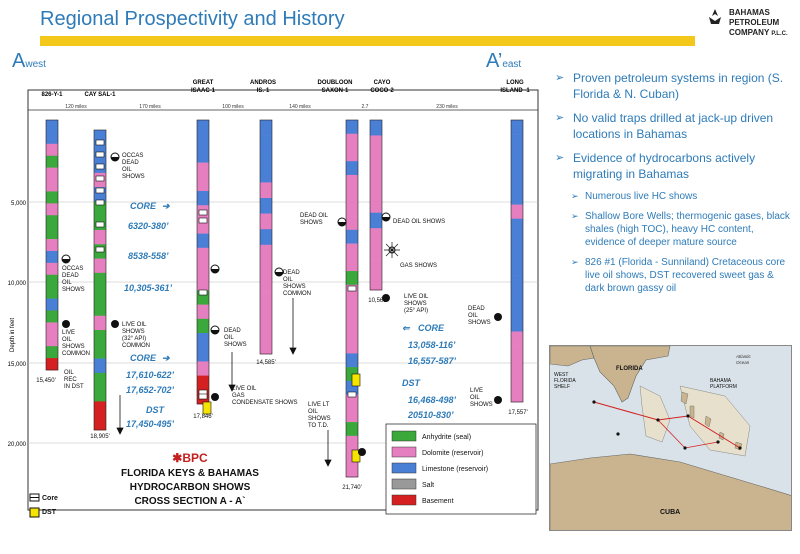  Describe the element at coordinates (565, 381) in the screenshot. I see `map-label-shelf: WEST FLORIDA SHELF` at that location.